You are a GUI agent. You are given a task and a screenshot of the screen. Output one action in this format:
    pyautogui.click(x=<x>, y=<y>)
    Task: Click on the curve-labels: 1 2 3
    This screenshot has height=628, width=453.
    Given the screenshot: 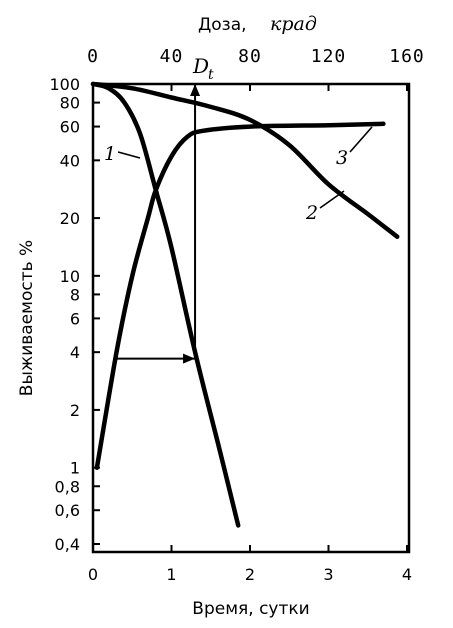 What is the action you would take?
    pyautogui.click(x=238, y=175)
    